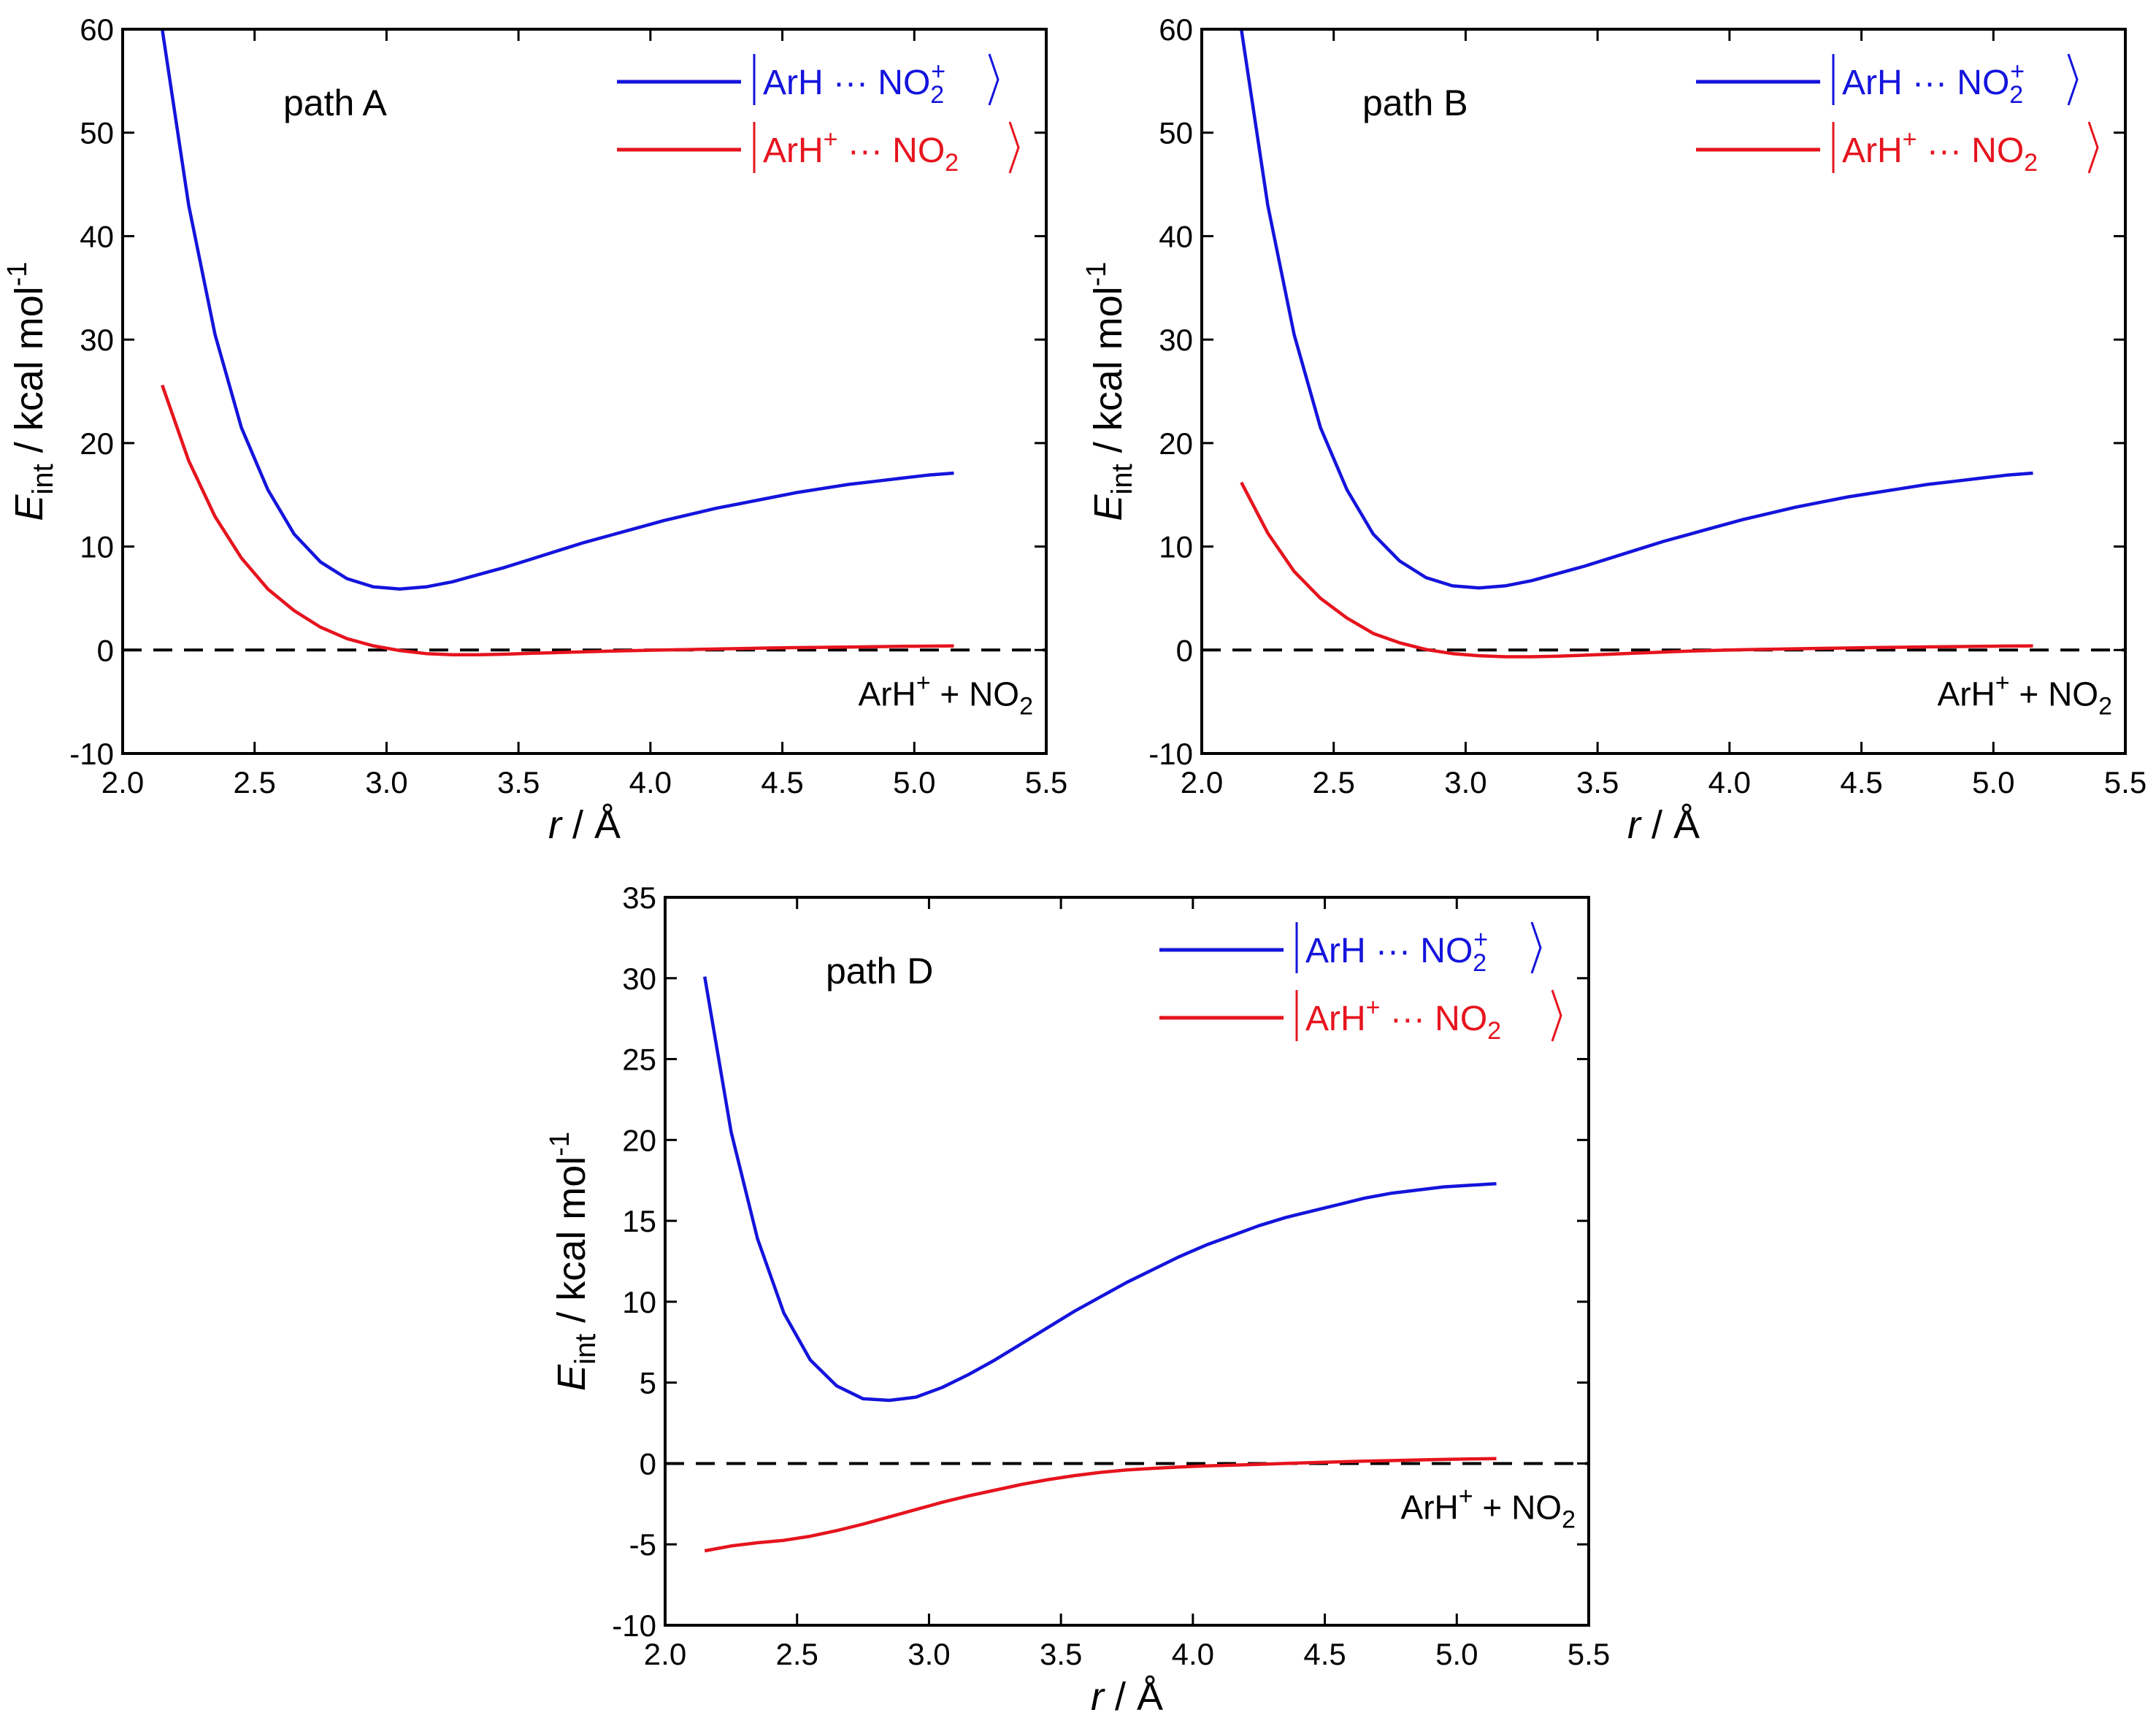 This screenshot has height=1726, width=2156. Describe the element at coordinates (1415, 103) in the screenshot. I see `panel-label: path B` at that location.